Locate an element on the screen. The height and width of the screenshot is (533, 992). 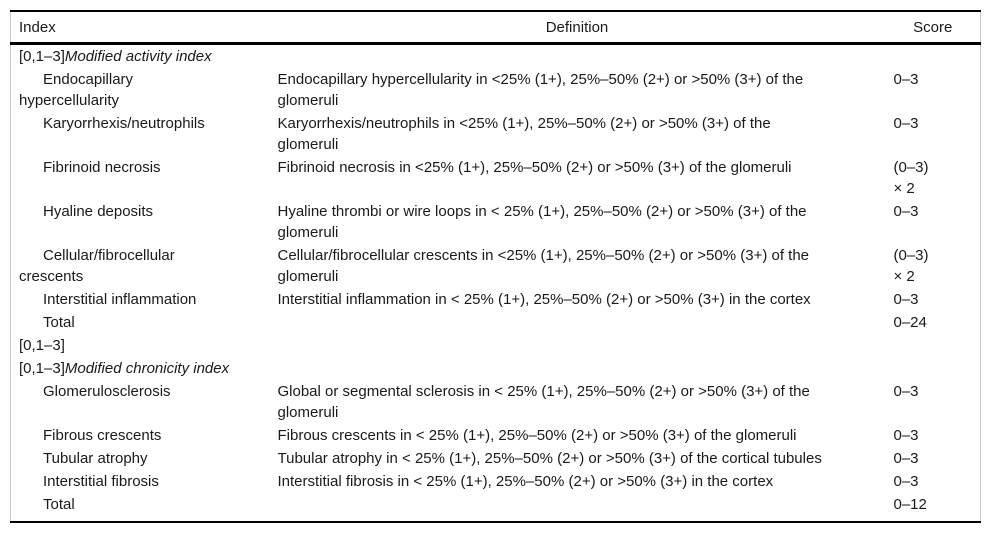
index-cell: Interstitial inflammation is located at coordinates (120, 299).